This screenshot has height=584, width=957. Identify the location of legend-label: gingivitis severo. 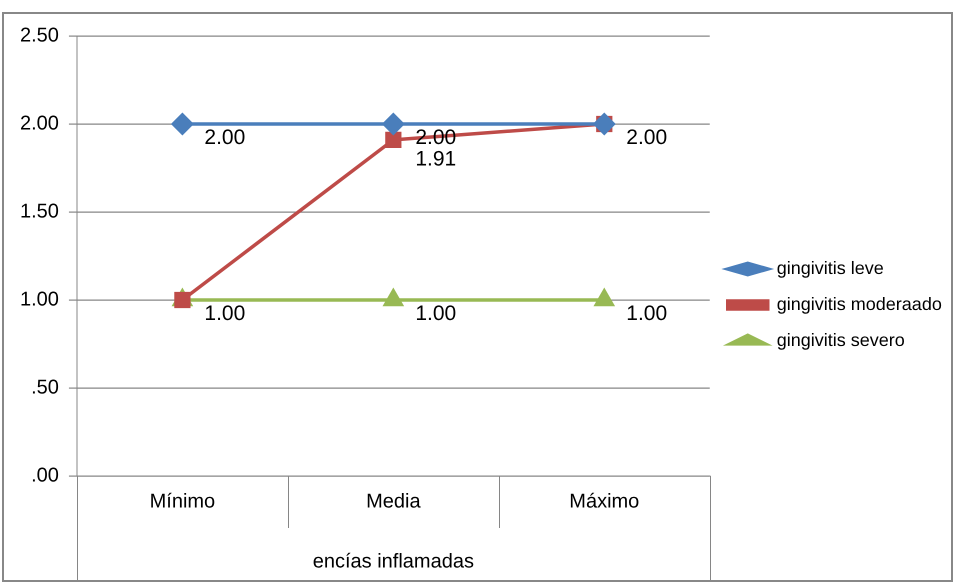
(840, 340).